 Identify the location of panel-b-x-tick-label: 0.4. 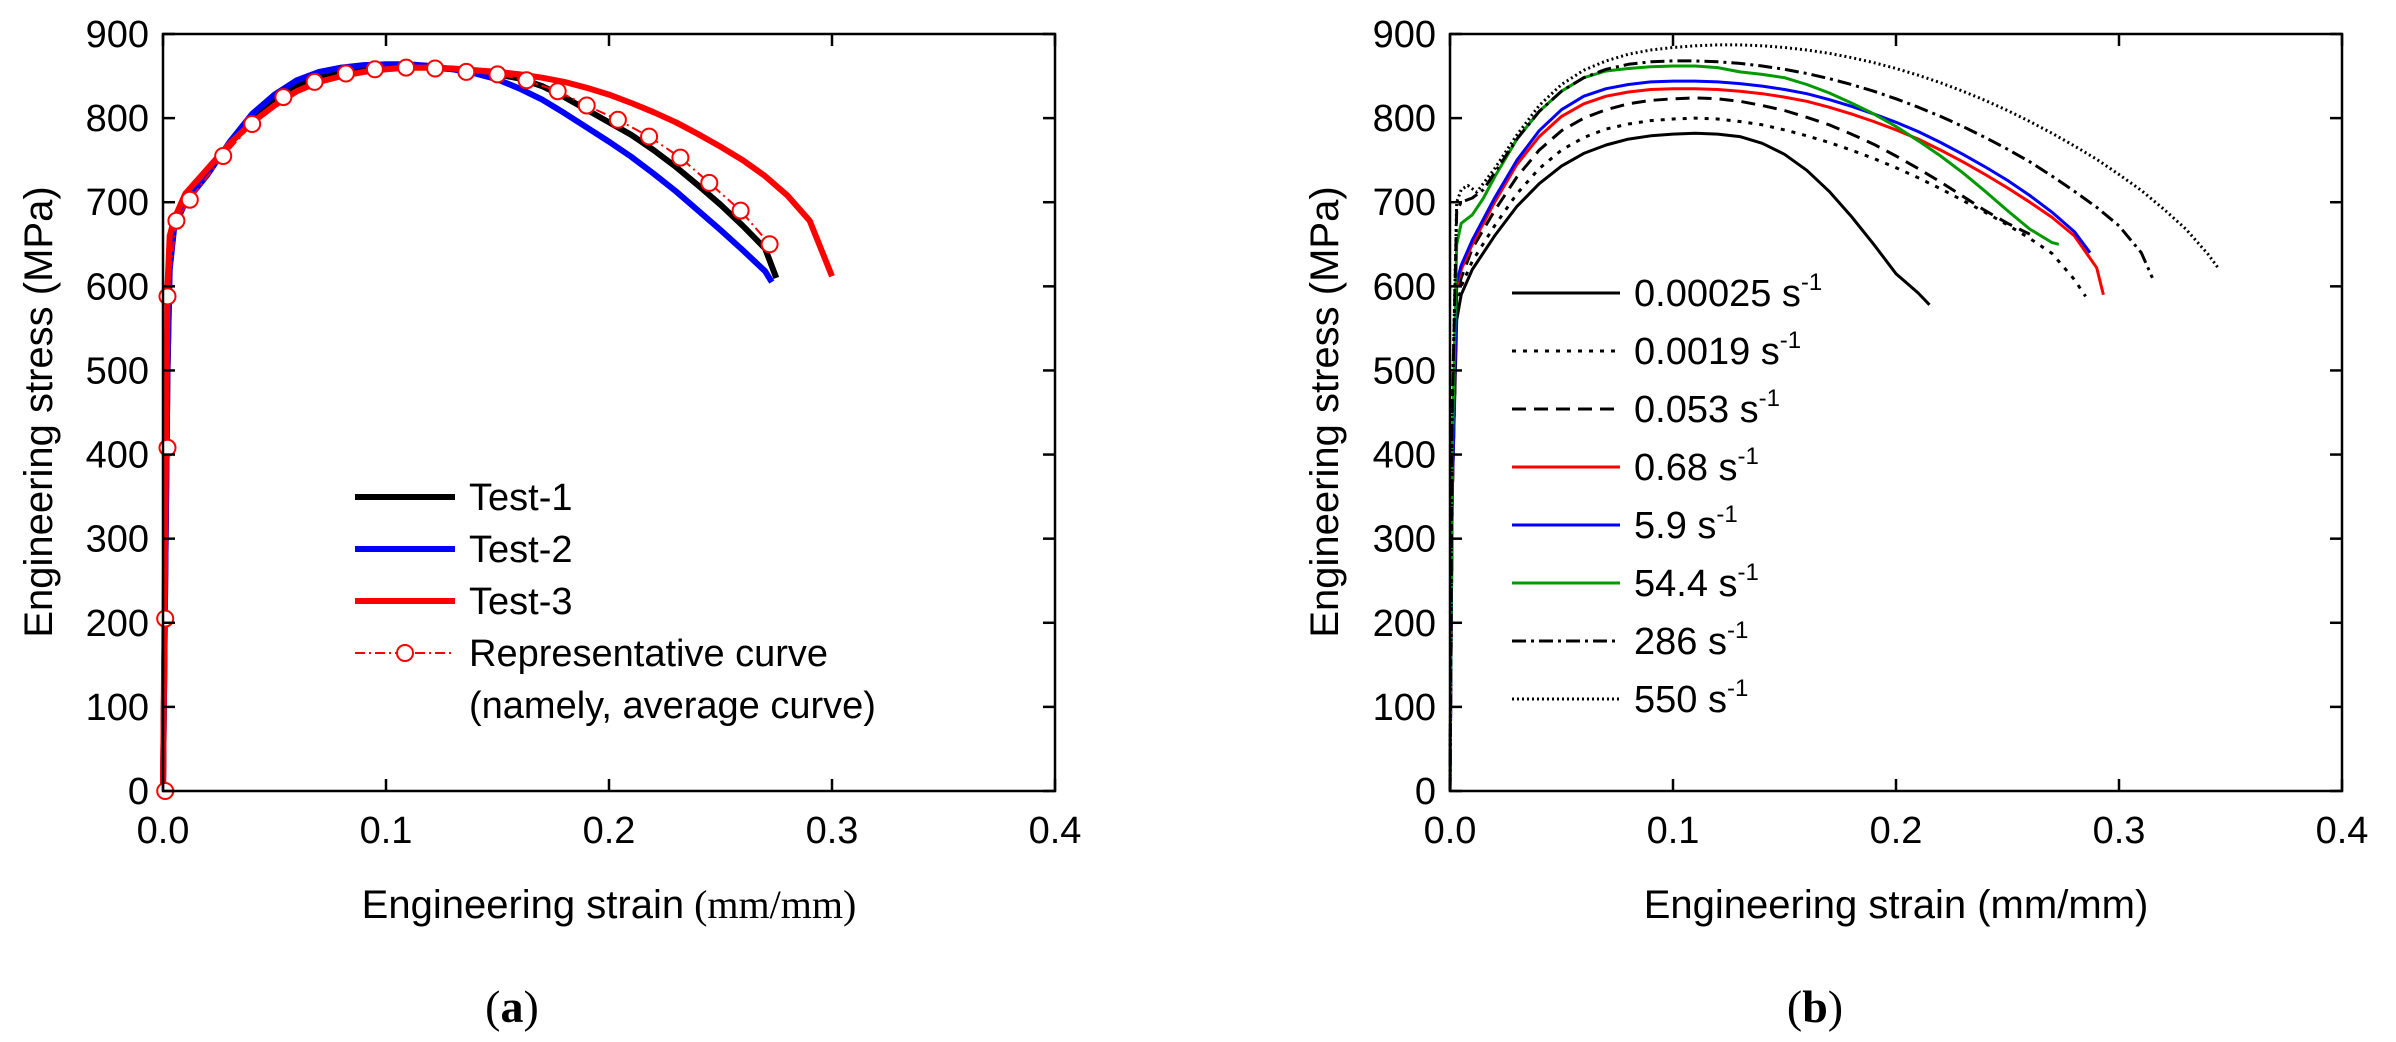
(2342, 831).